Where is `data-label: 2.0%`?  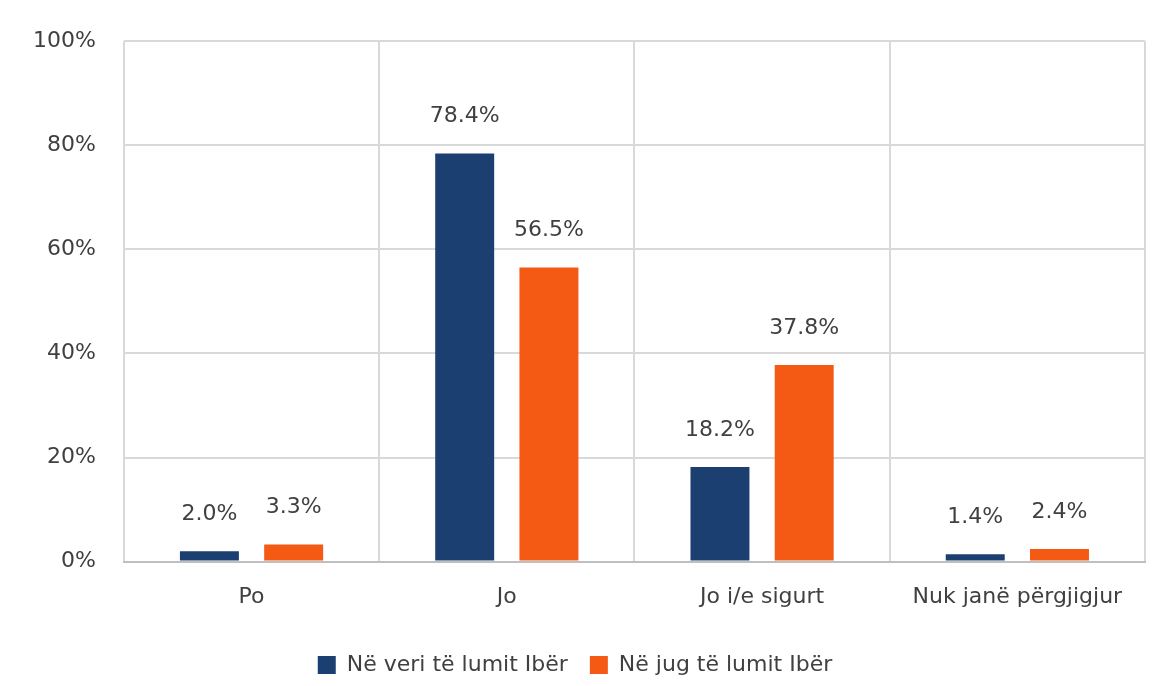 data-label: 2.0% is located at coordinates (209, 512).